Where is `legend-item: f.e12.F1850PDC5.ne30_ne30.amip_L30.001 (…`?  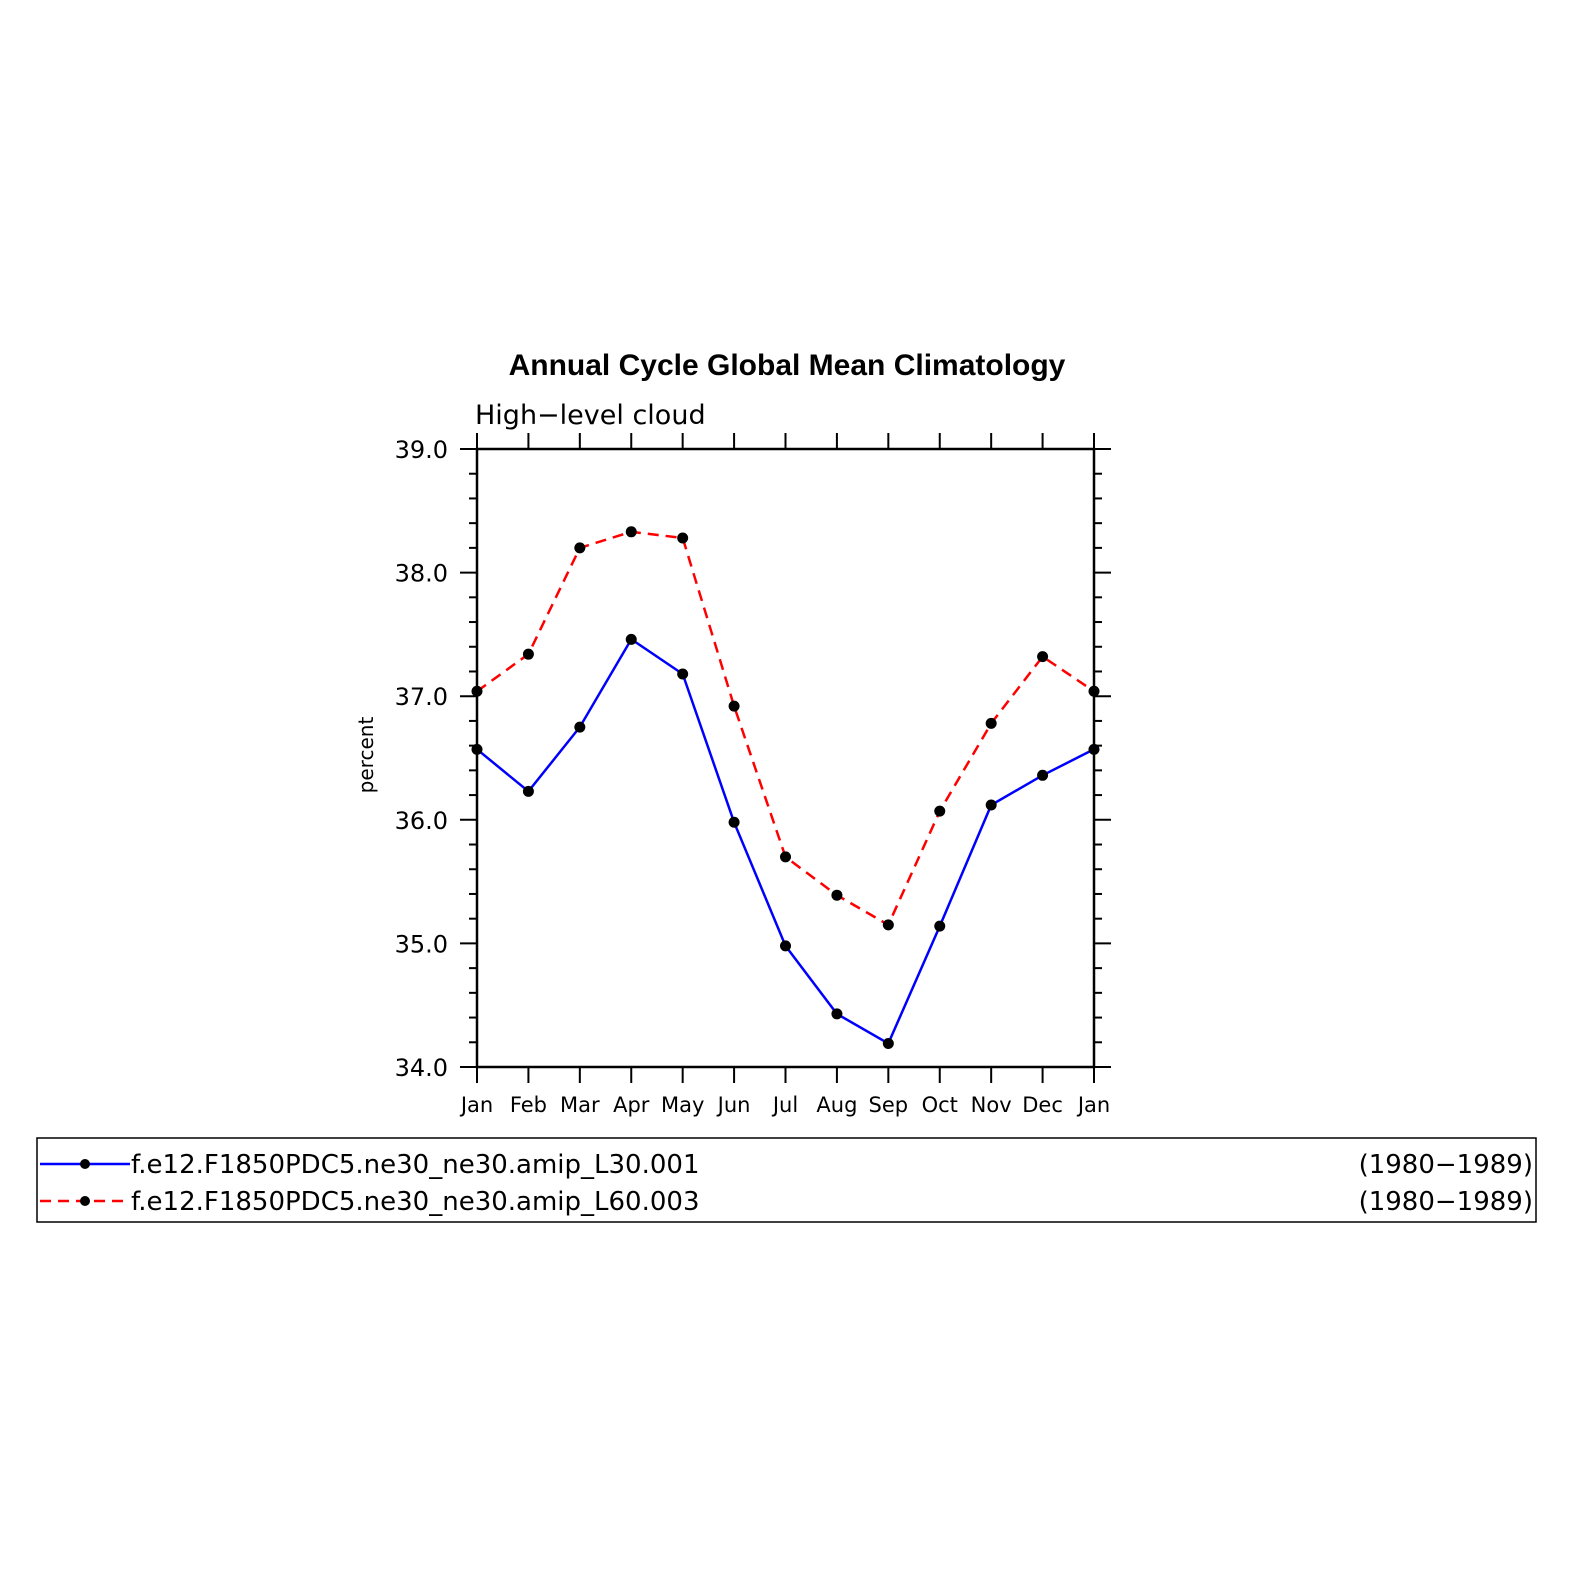 legend-item: f.e12.F1850PDC5.ne30_ne30.amip_L30.001 (… is located at coordinates (786, 1165).